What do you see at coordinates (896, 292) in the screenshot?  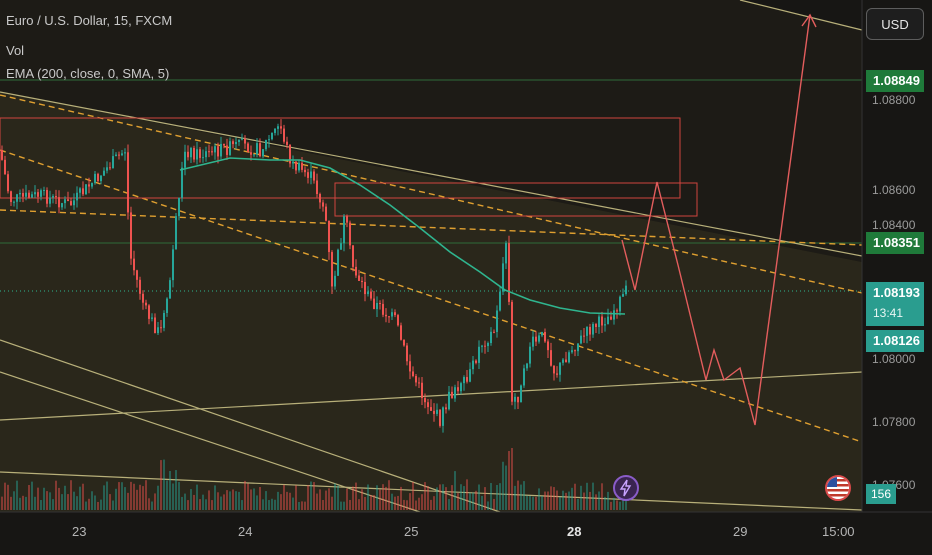 I see `current-price-value: 1.08193` at bounding box center [896, 292].